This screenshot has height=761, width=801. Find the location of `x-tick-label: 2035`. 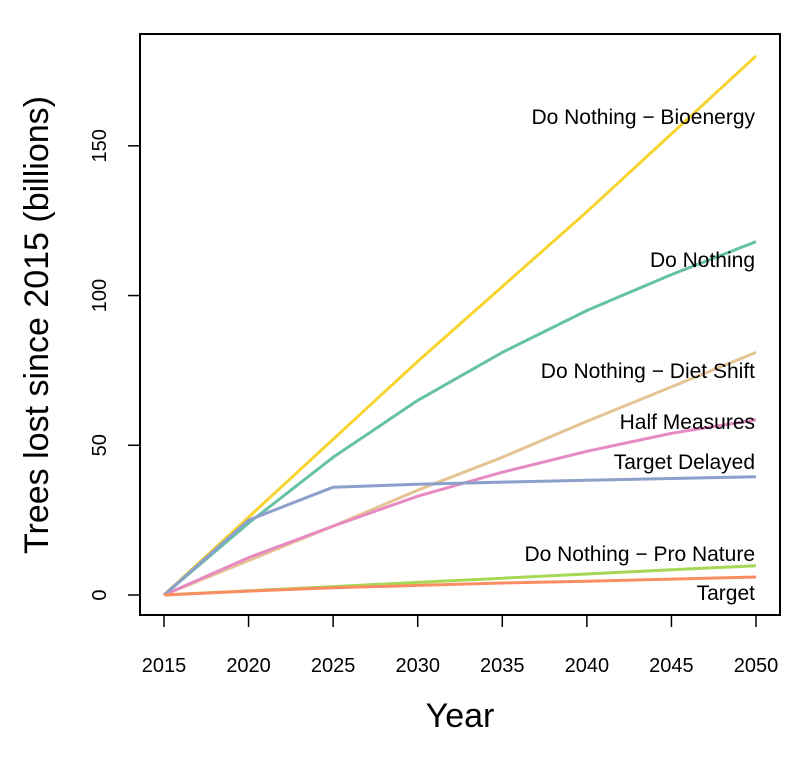

x-tick-label: 2035 is located at coordinates (502, 666).